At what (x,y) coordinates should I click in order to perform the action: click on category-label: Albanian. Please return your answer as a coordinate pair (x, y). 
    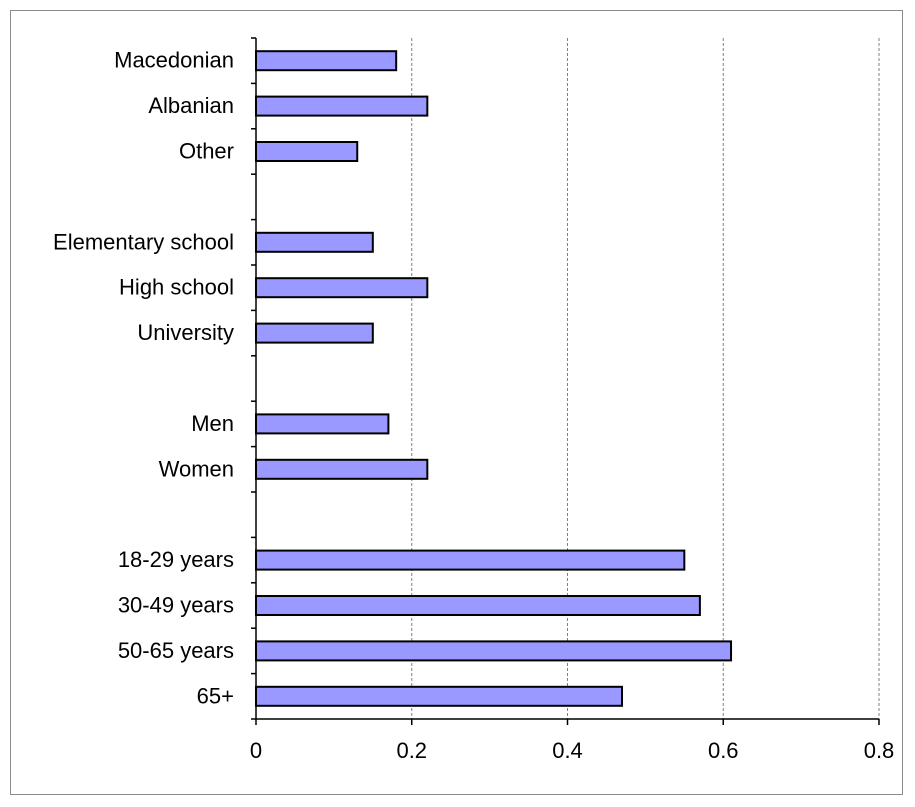
    Looking at the image, I should click on (191, 105).